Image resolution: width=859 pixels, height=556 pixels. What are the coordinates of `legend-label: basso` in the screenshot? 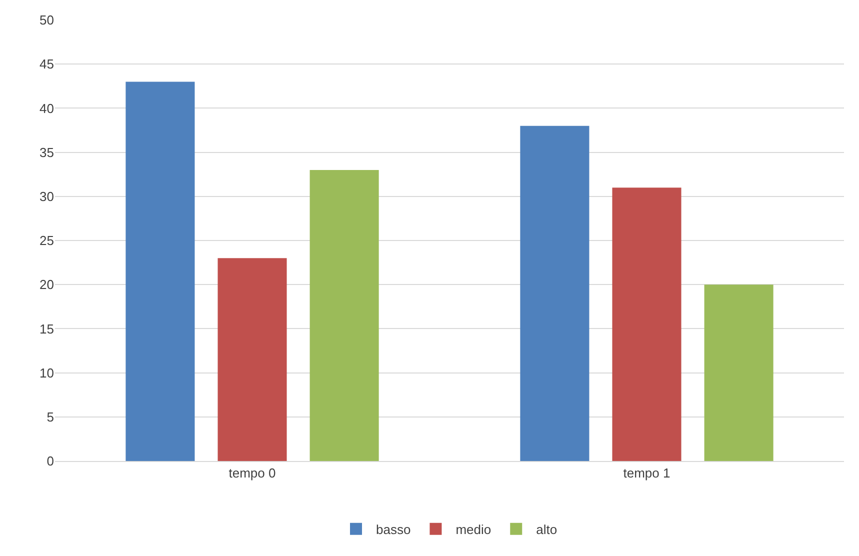 It's located at (393, 529).